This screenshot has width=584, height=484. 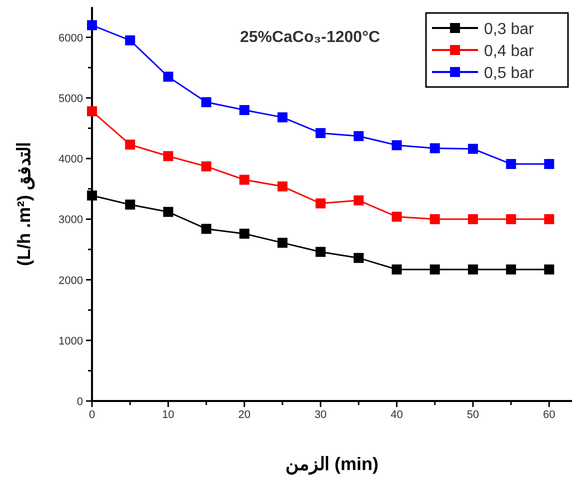 What do you see at coordinates (70, 160) in the screenshot?
I see `y-tick-label: 4000` at bounding box center [70, 160].